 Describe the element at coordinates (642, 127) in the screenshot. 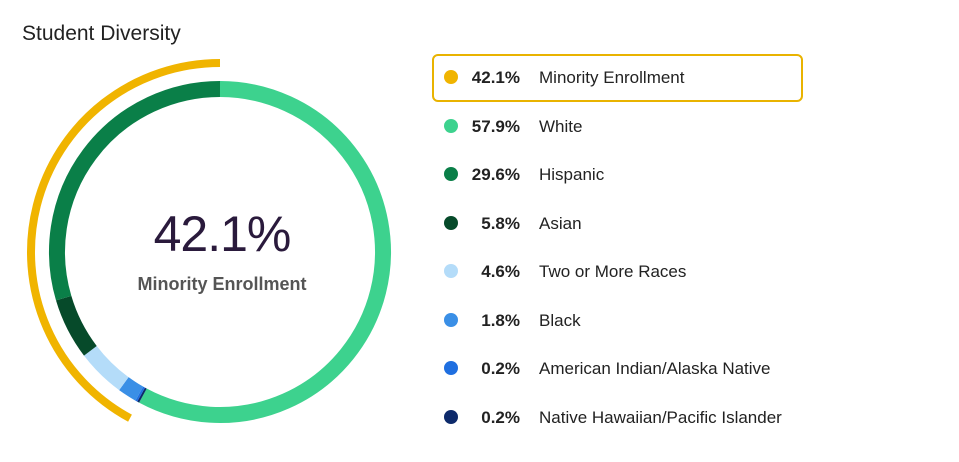

I see `legend-item-white: 57.9% White` at that location.